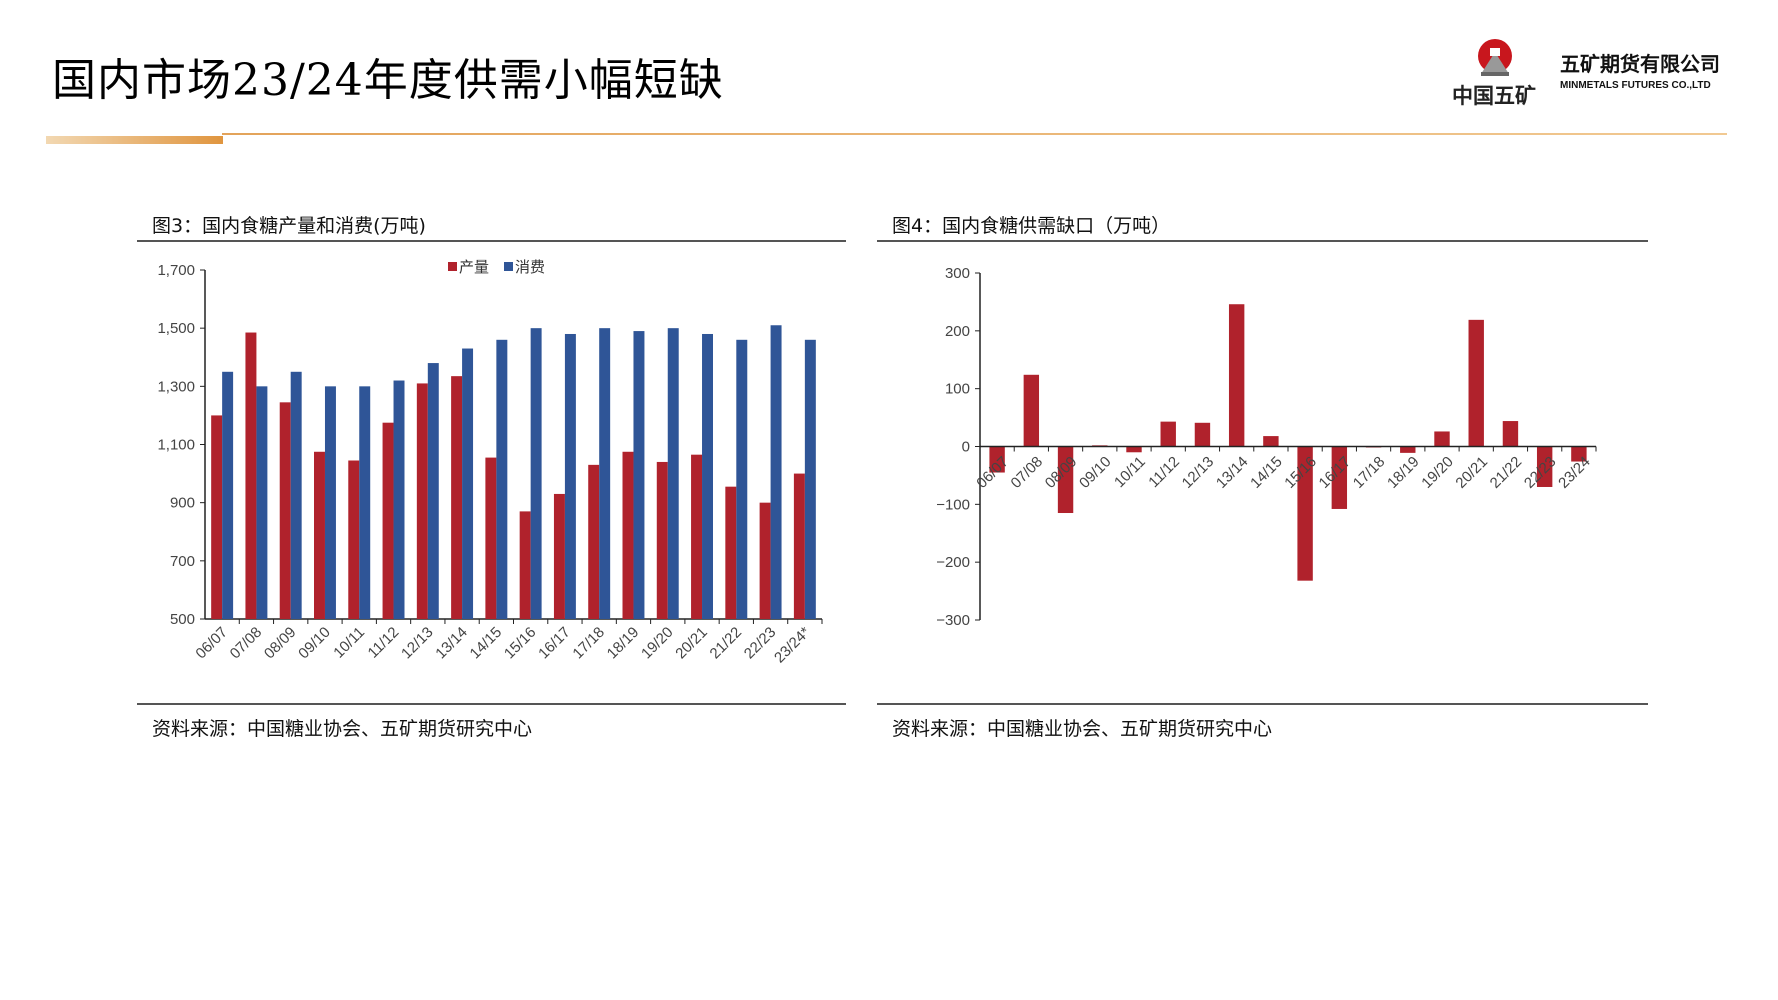  I want to click on bar-production-17/18, so click(594, 541).